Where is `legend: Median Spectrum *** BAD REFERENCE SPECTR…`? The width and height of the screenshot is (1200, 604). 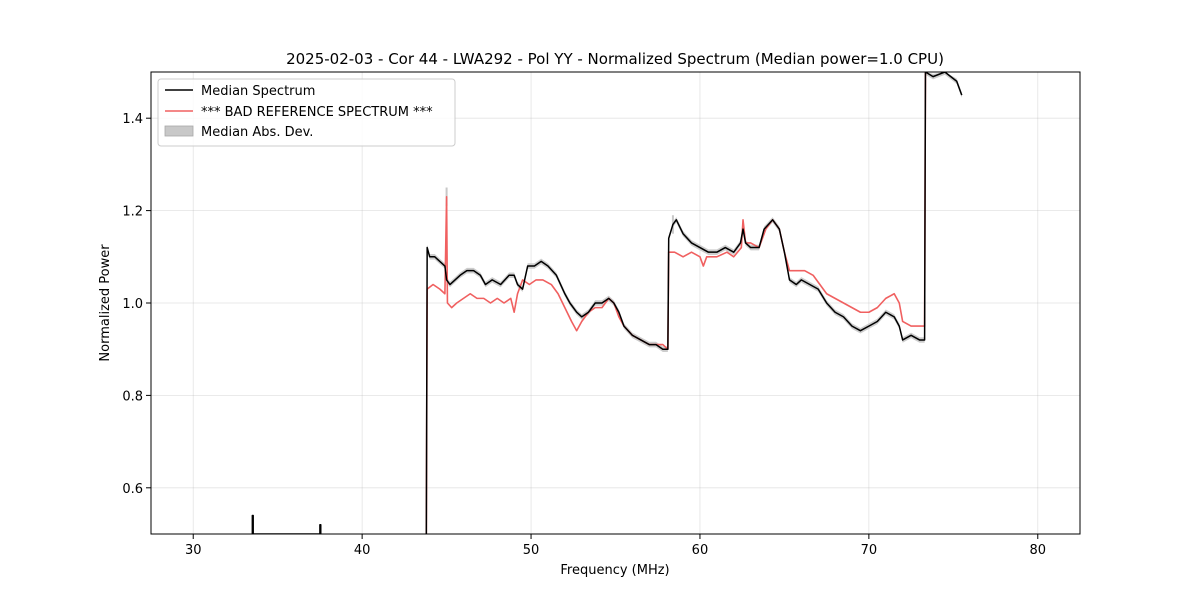 legend: Median Spectrum *** BAD REFERENCE SPECTR… is located at coordinates (306, 112).